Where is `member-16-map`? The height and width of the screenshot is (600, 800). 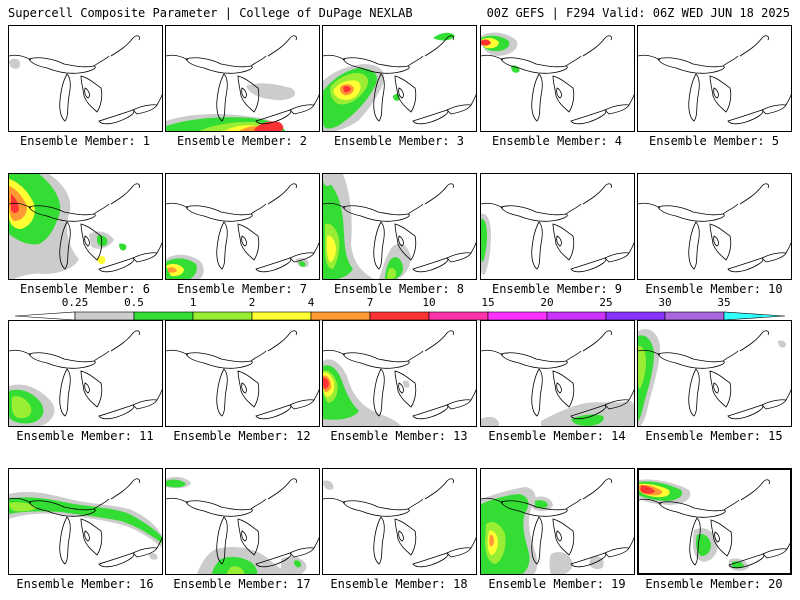
member-16-map is located at coordinates (85, 523).